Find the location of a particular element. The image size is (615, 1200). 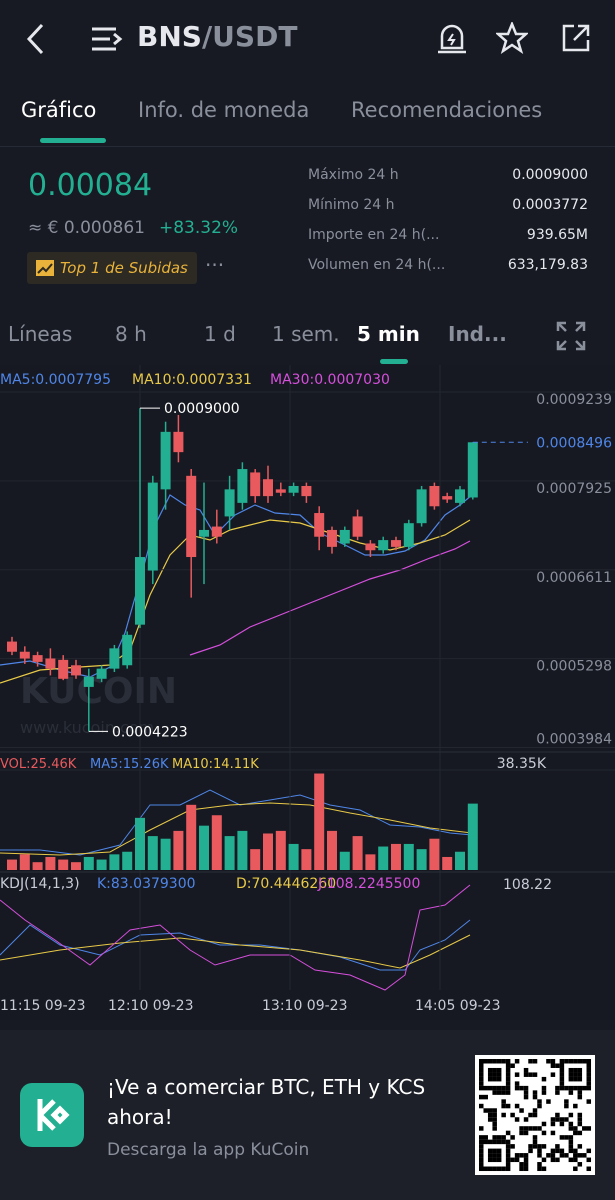

interval-indicator is located at coordinates (394, 361).